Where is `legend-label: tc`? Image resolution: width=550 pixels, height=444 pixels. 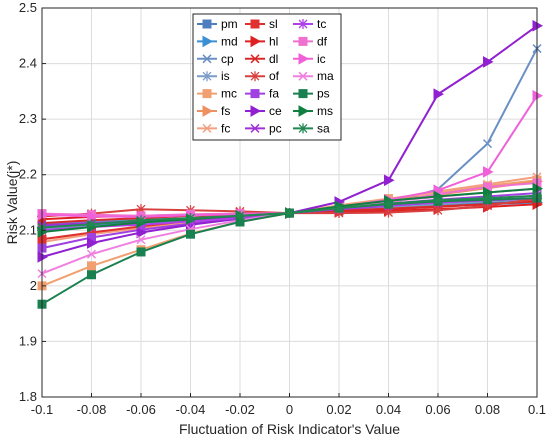 legend-label: tc is located at coordinates (321, 24).